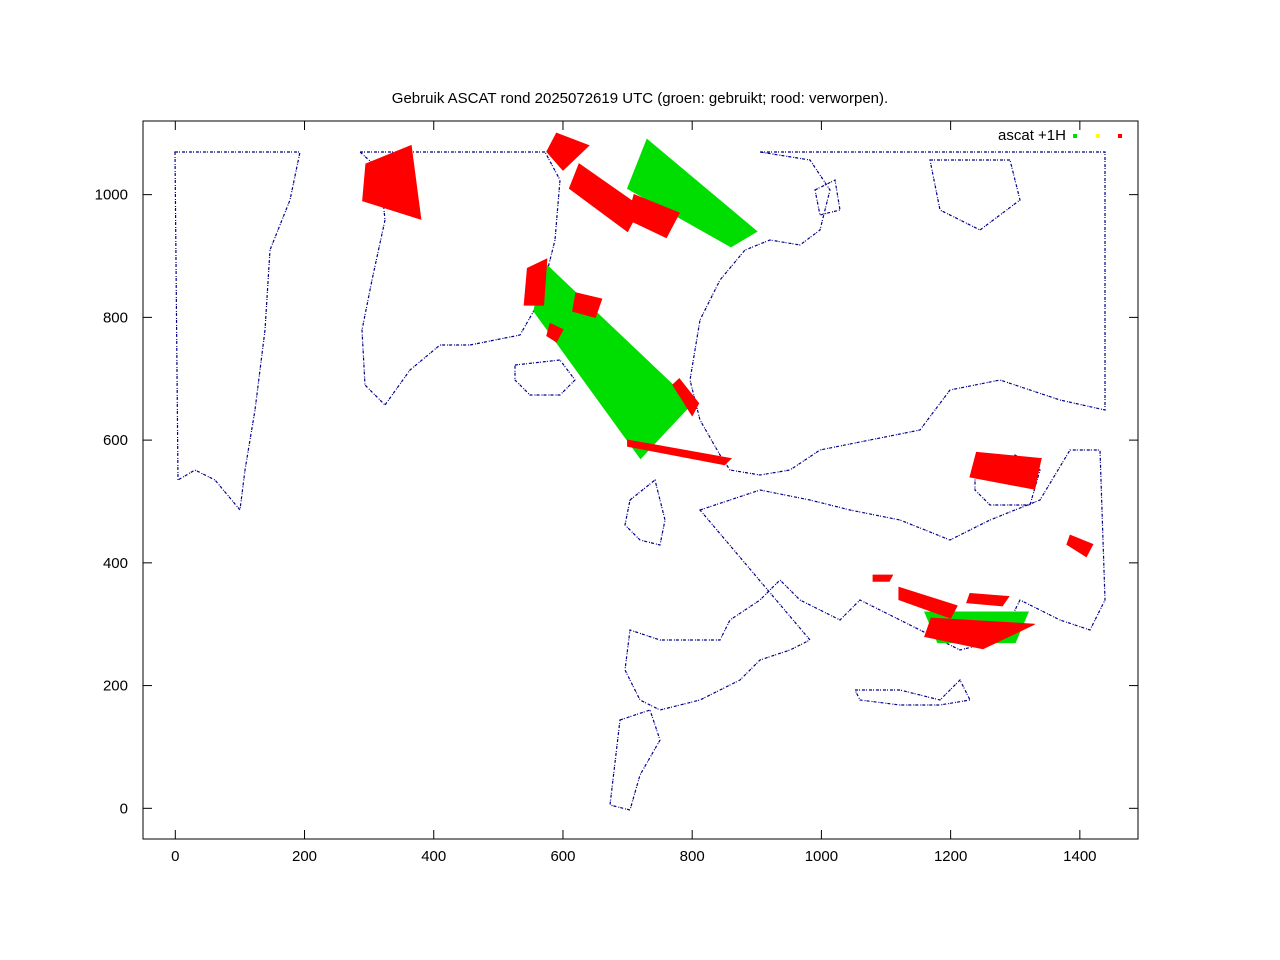 This screenshot has width=1280, height=960. Describe the element at coordinates (304, 856) in the screenshot. I see `x-tick-label: 200` at that location.